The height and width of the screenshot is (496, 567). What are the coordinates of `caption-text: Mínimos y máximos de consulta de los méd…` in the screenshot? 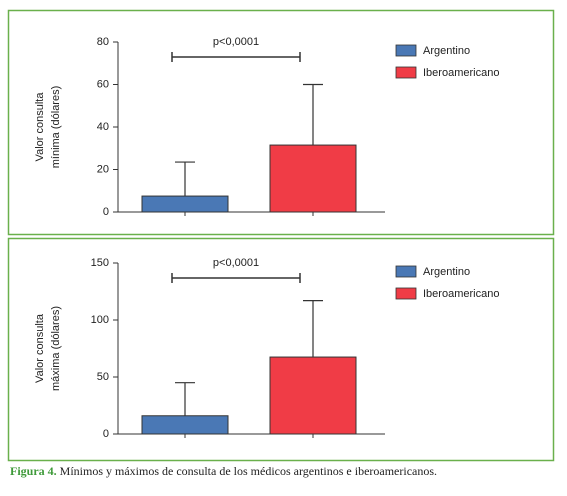 It's located at (248, 471).